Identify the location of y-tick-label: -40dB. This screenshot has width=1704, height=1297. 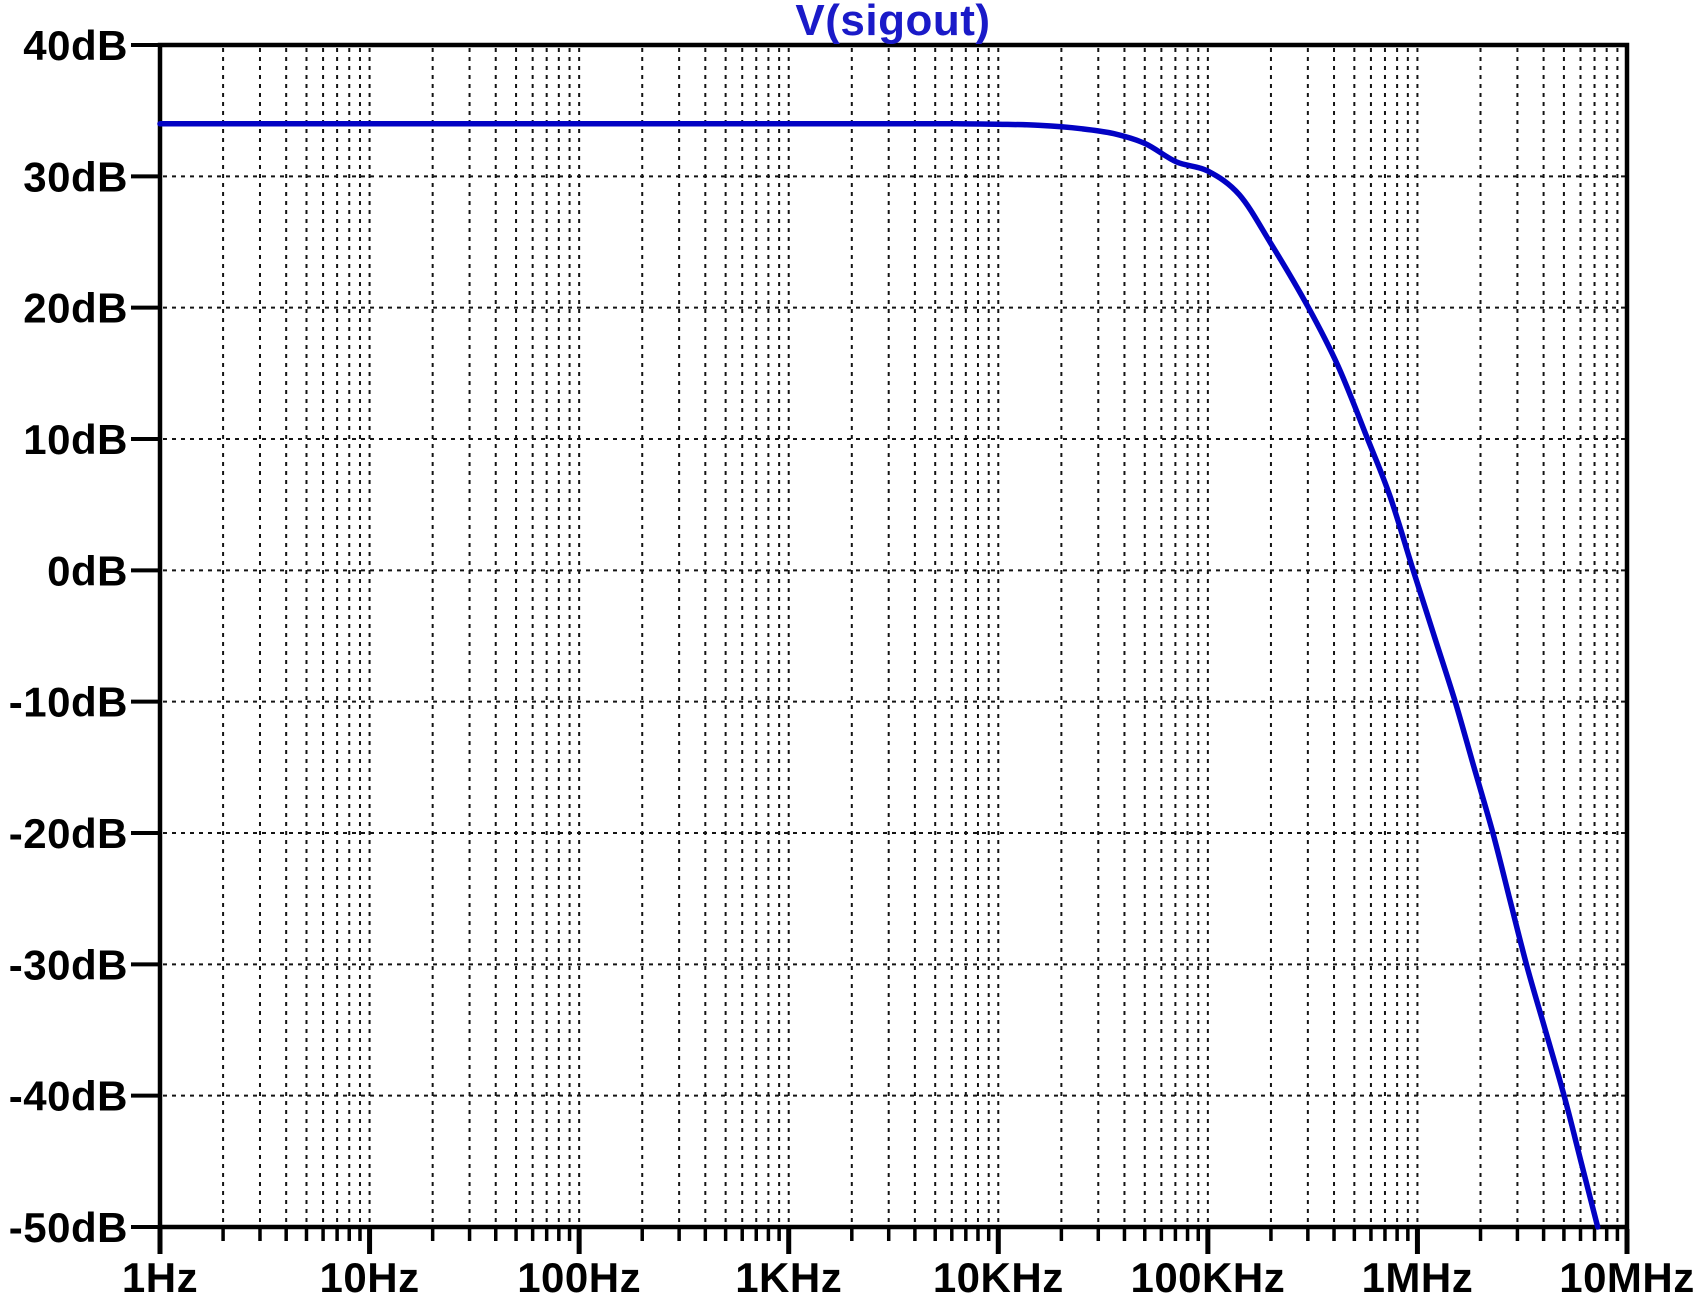
(68, 1096).